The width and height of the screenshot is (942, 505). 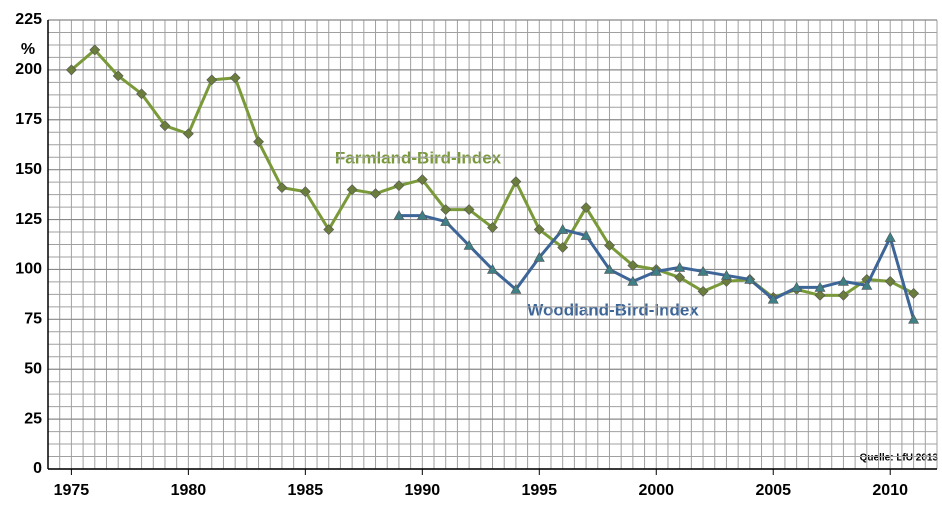 I want to click on y-tick-label: 25, so click(x=33, y=418).